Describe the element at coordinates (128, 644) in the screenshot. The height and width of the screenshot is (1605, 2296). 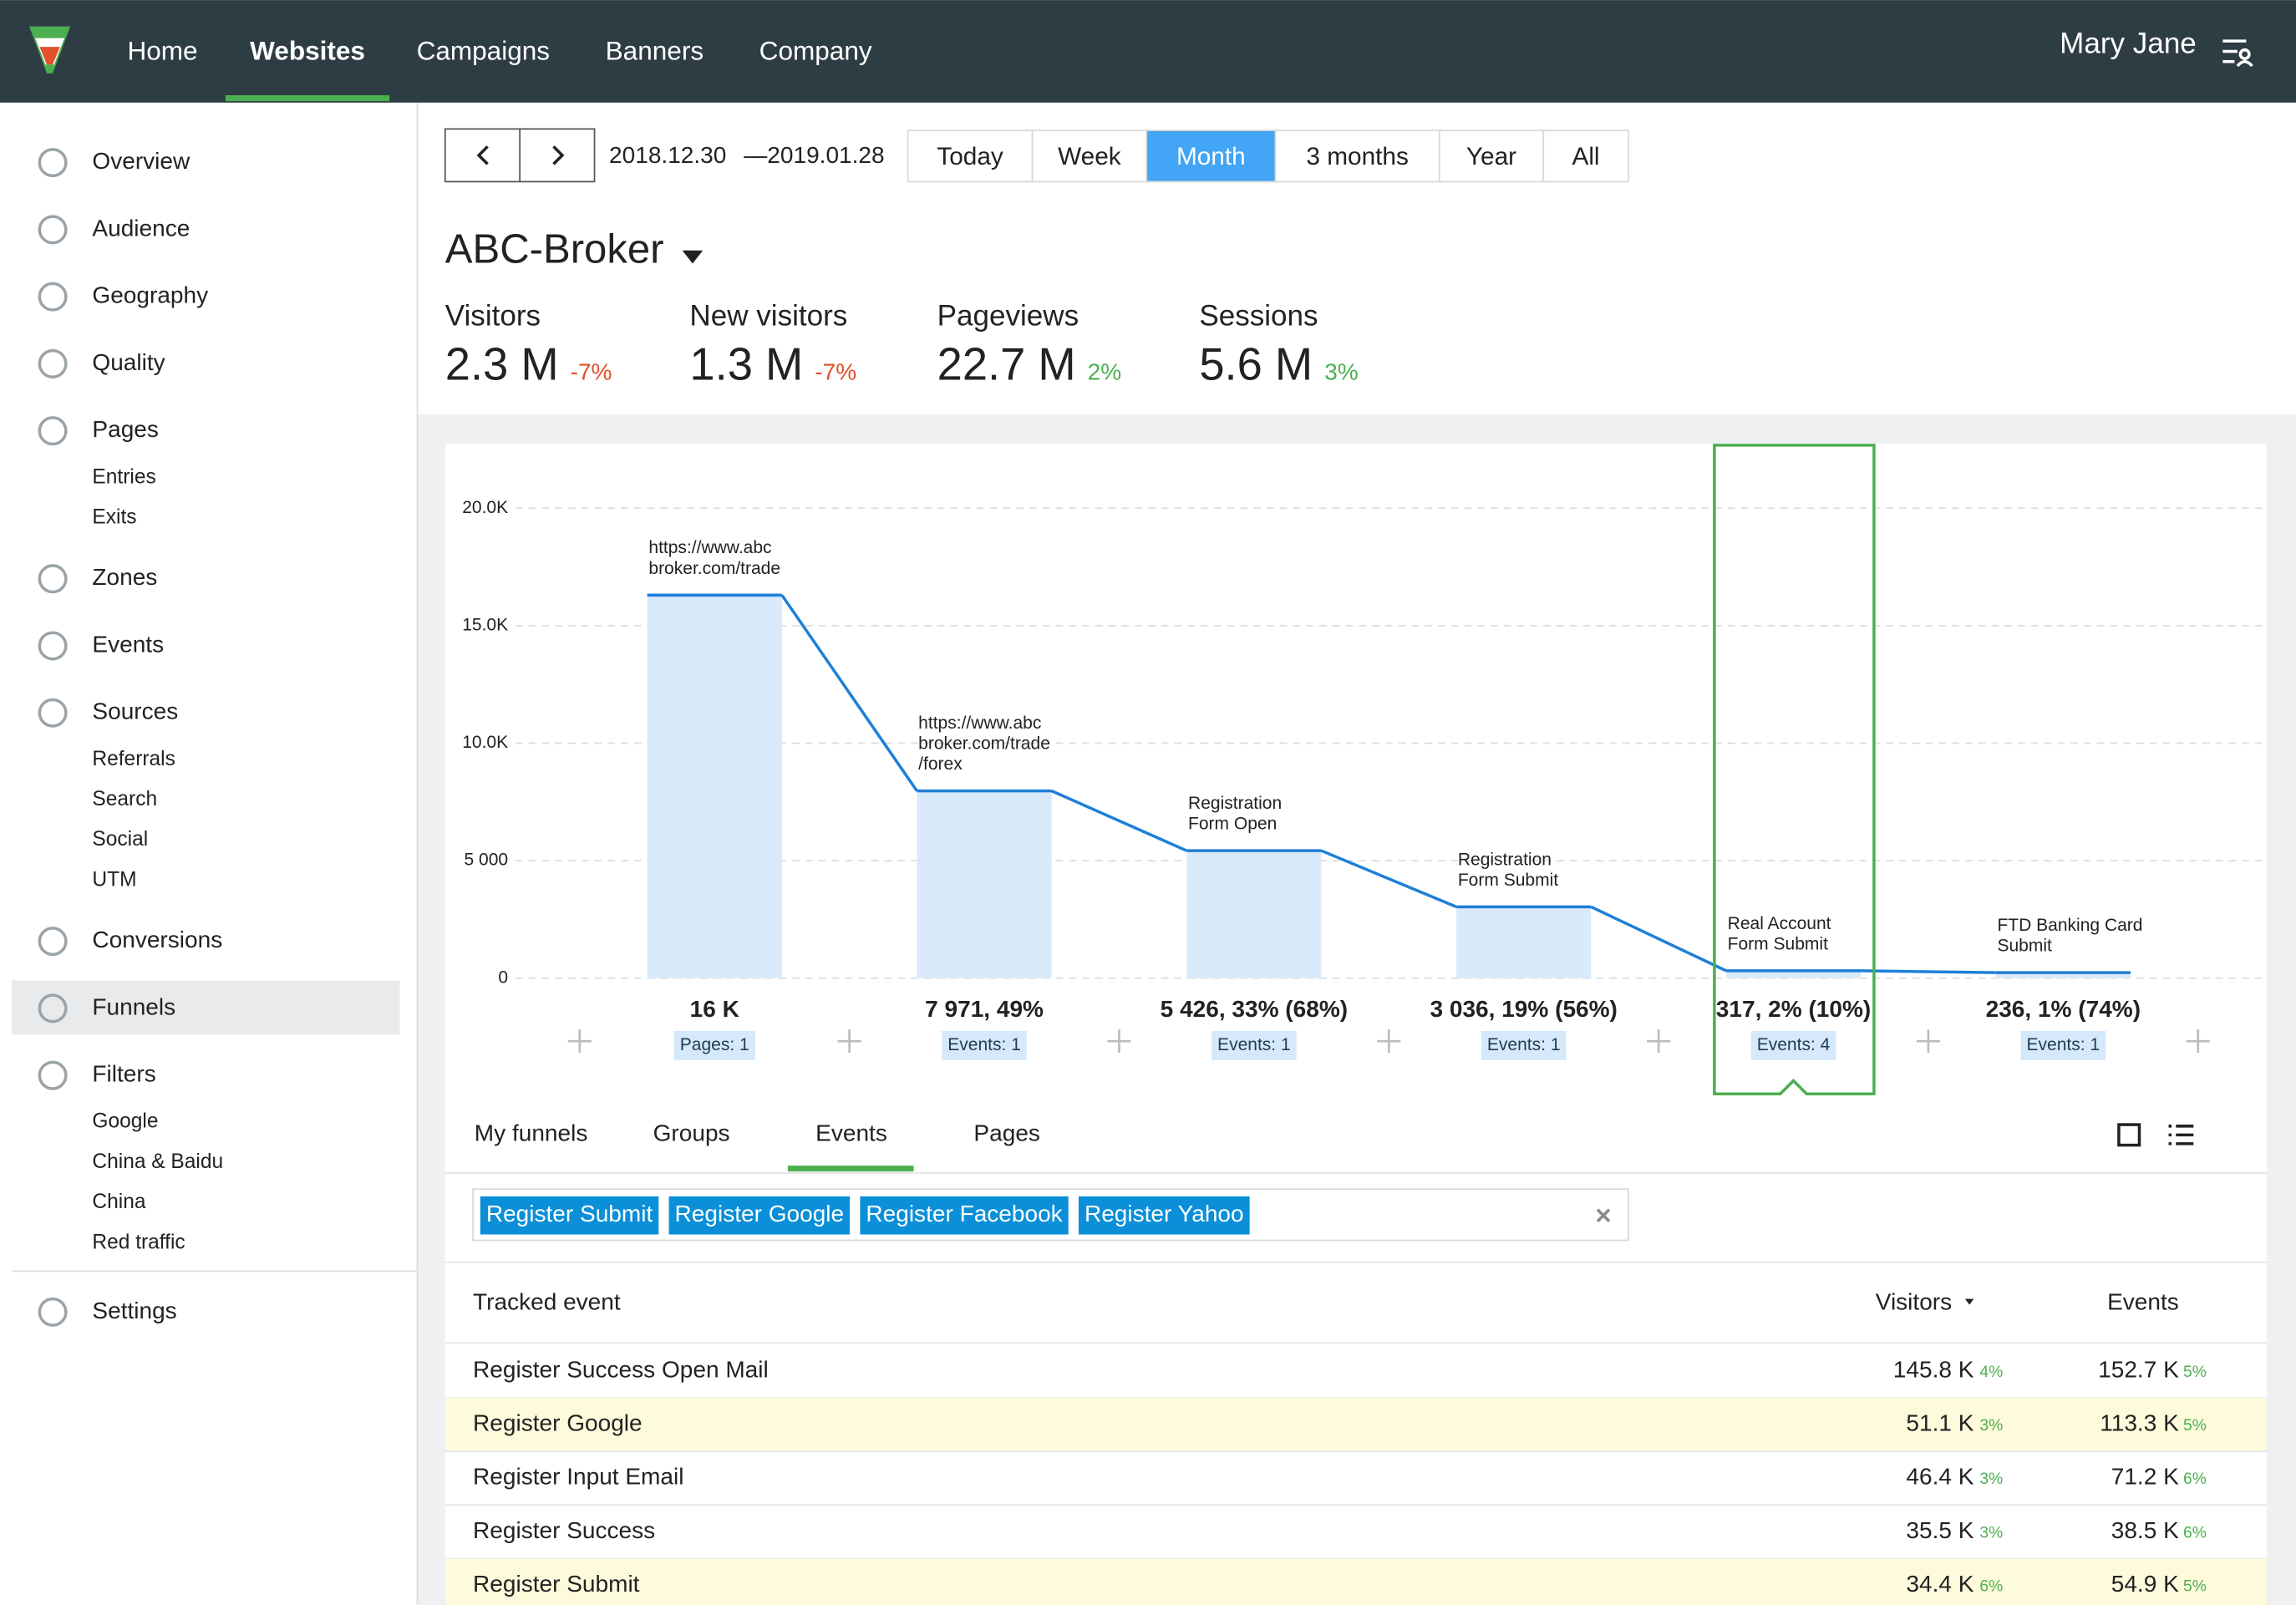
I see `sidebar-item: Events` at that location.